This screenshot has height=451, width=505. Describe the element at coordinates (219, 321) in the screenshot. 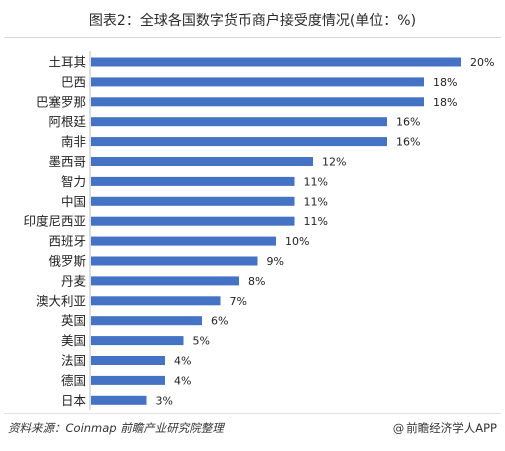

I see `value-label: 6%` at that location.